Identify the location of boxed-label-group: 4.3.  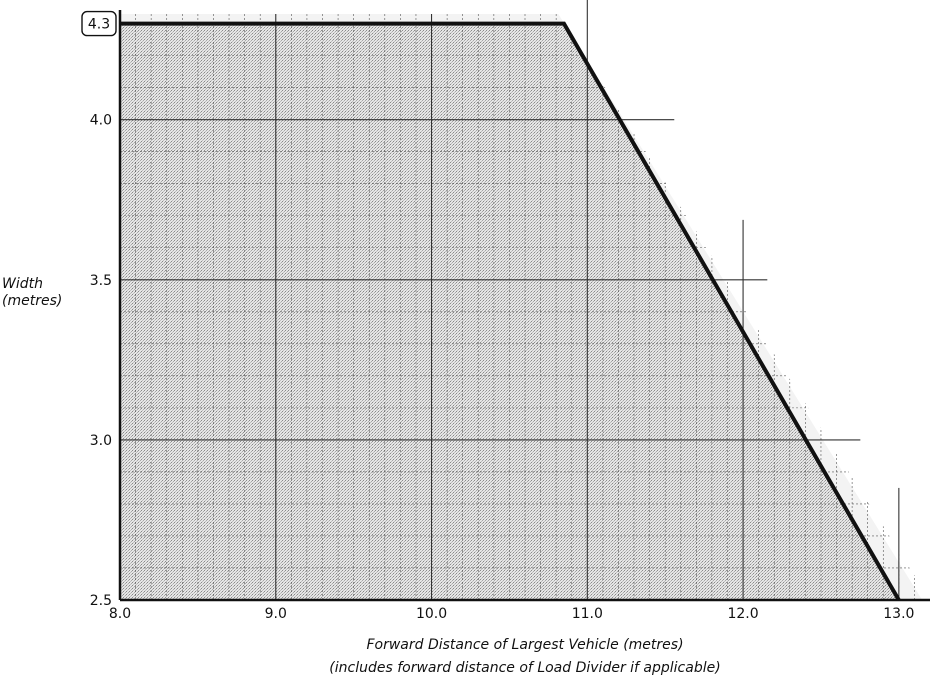
(99, 23).